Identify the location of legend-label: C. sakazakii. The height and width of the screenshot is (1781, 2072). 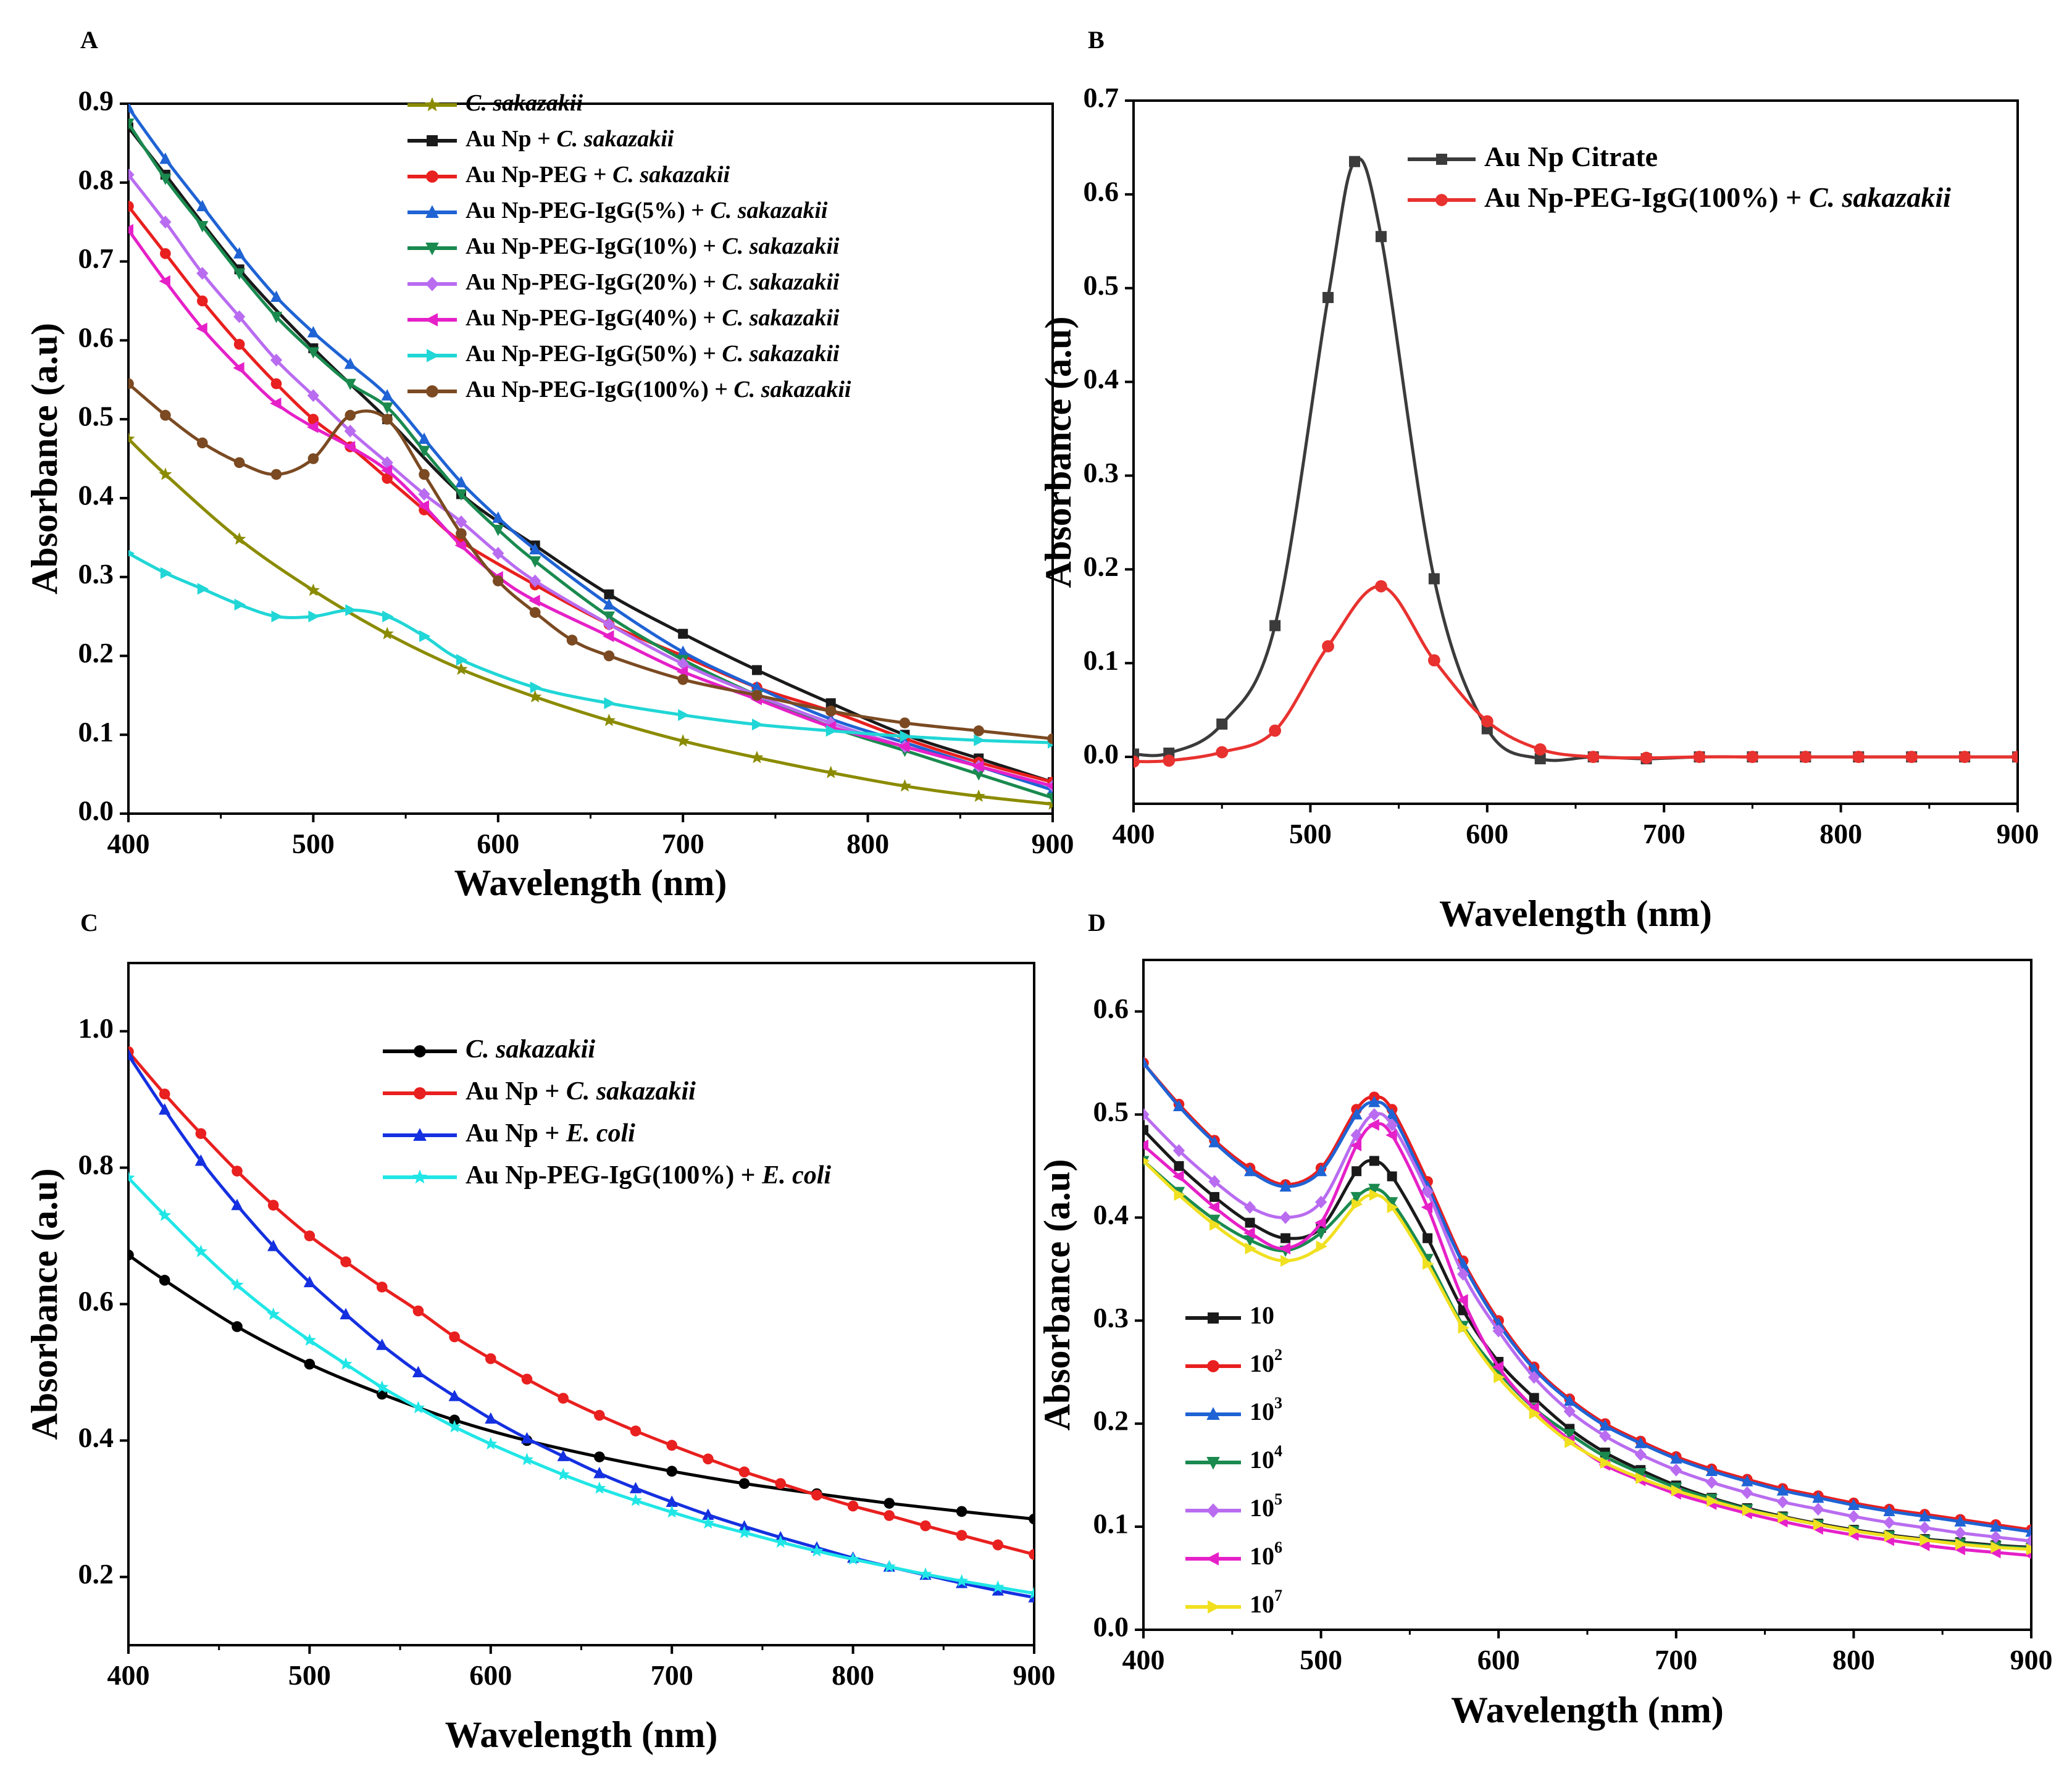
(530, 1049).